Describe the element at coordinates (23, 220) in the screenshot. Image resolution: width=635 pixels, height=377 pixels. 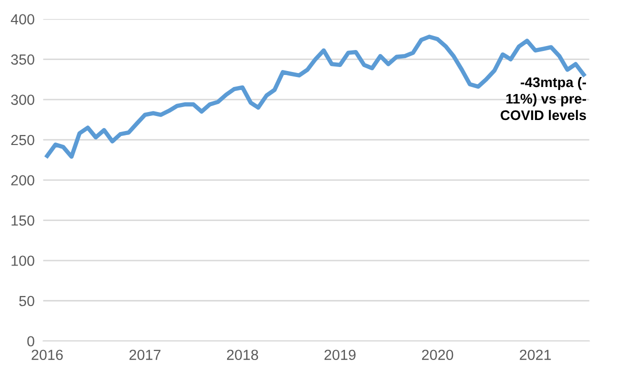
I see `y-tick-label: 150` at that location.